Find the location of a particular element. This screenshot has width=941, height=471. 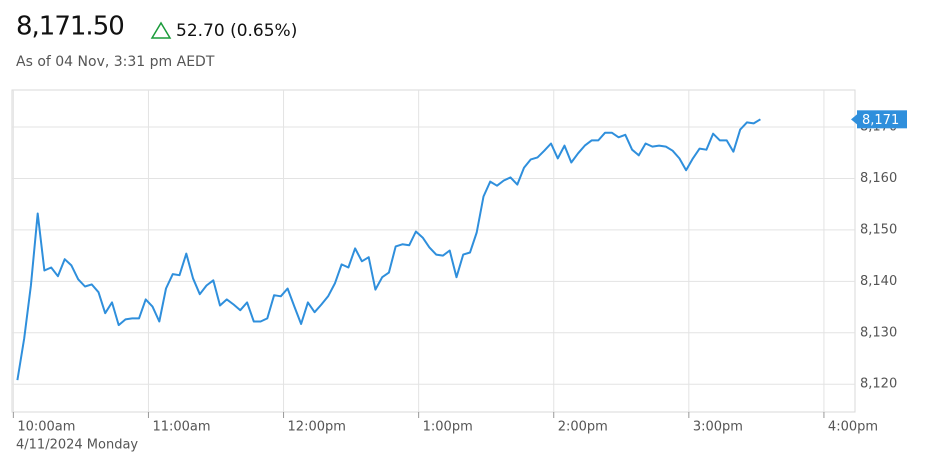

x-tick-label: 1:00pm is located at coordinates (448, 427).